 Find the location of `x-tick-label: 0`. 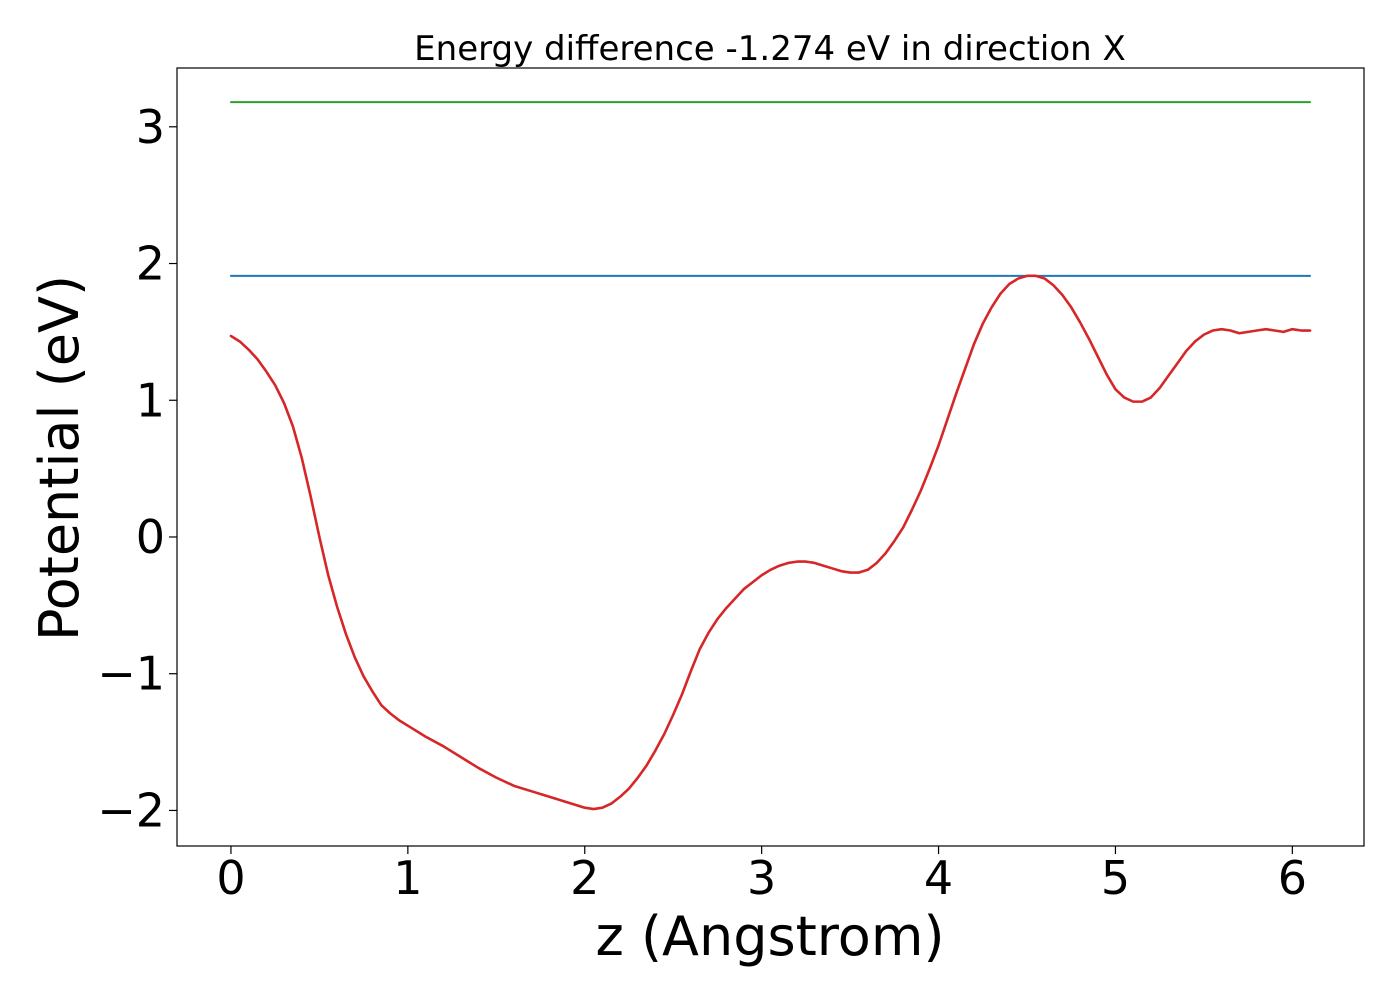

x-tick-label: 0 is located at coordinates (230, 878).